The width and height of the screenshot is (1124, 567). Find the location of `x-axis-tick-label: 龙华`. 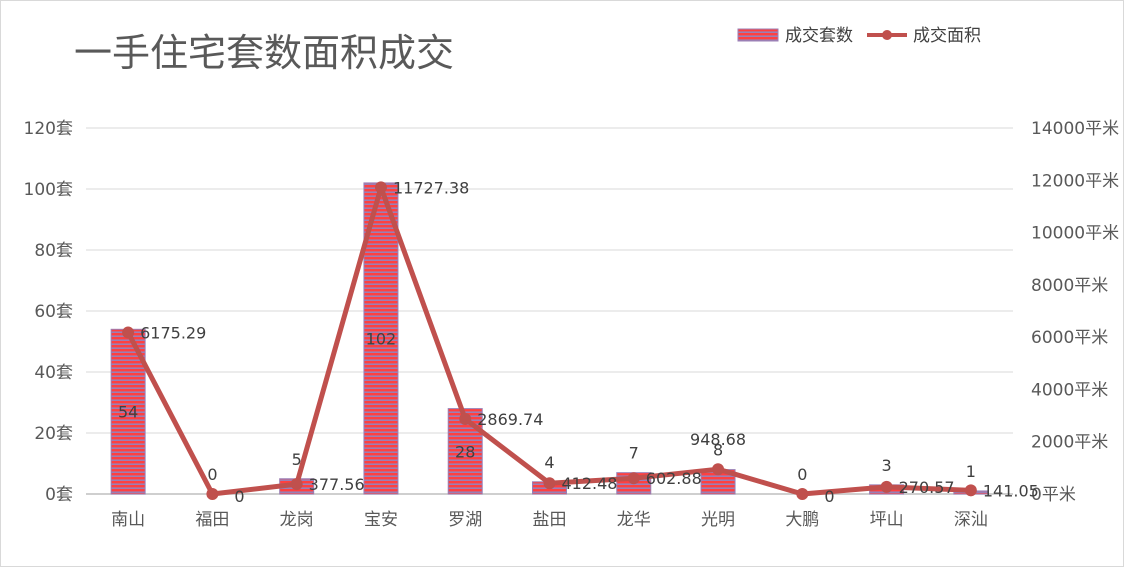

x-axis-tick-label: 龙华 is located at coordinates (634, 520).